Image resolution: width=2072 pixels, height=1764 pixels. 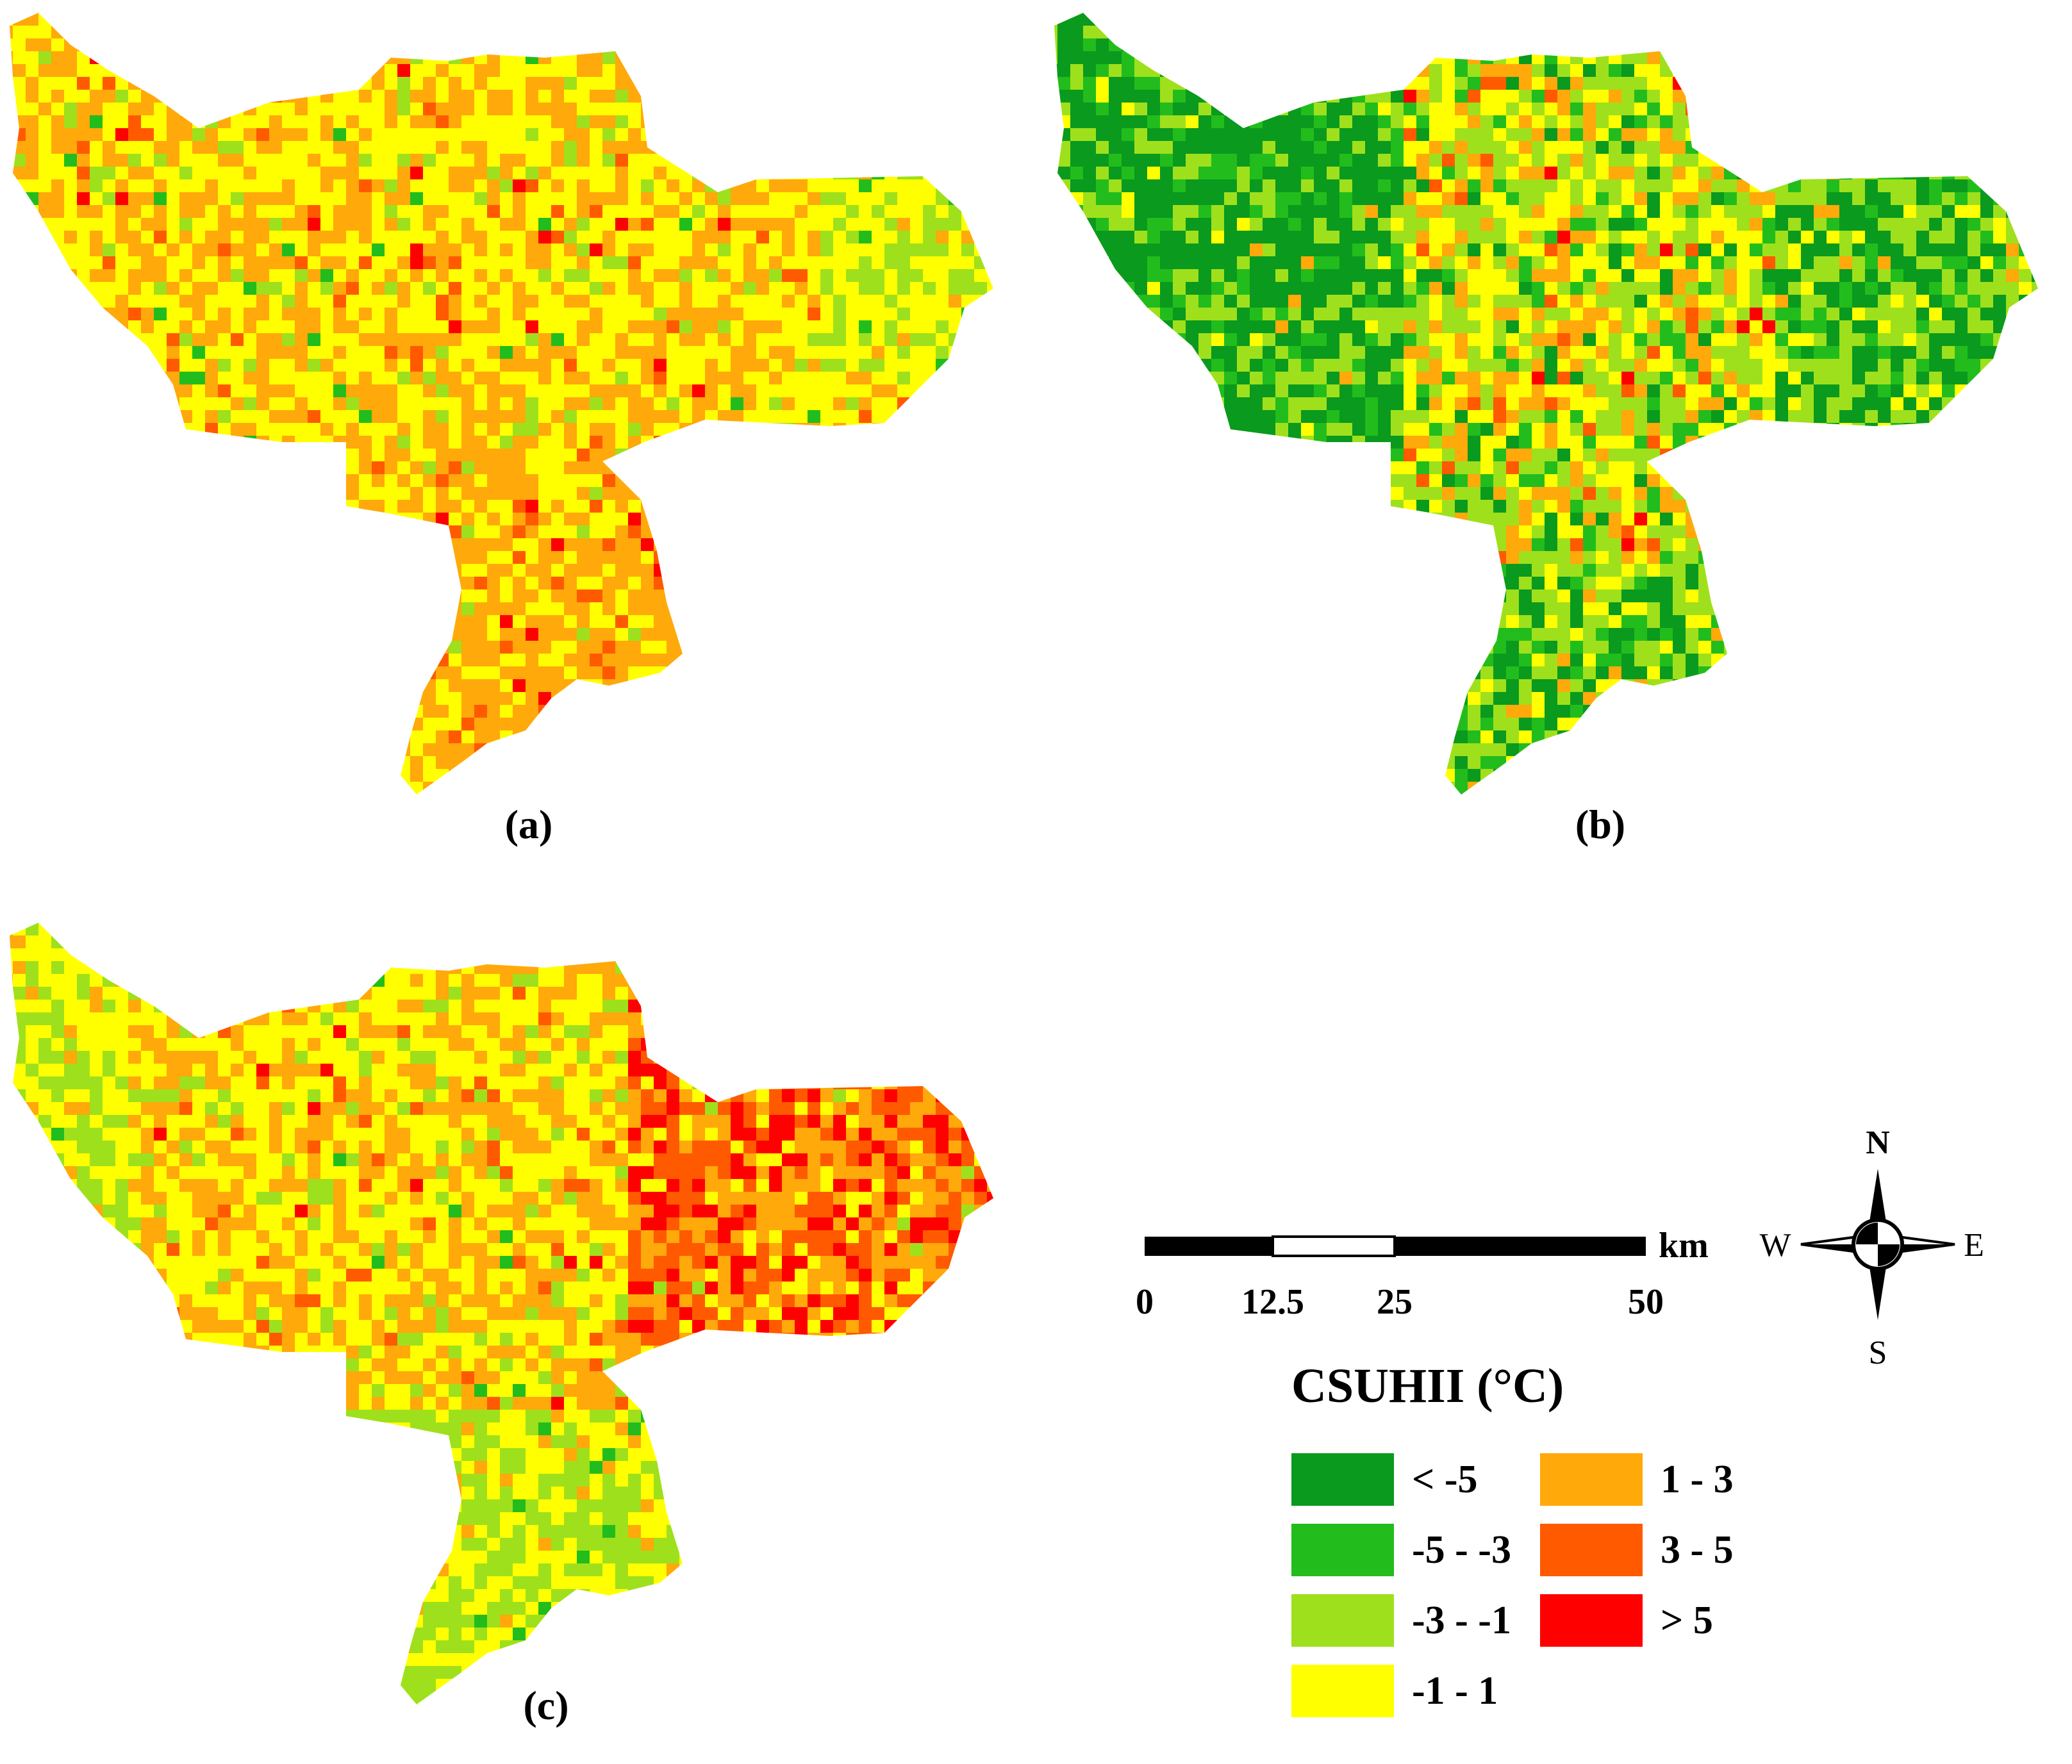 I want to click on compass-n: N, so click(x=1878, y=1143).